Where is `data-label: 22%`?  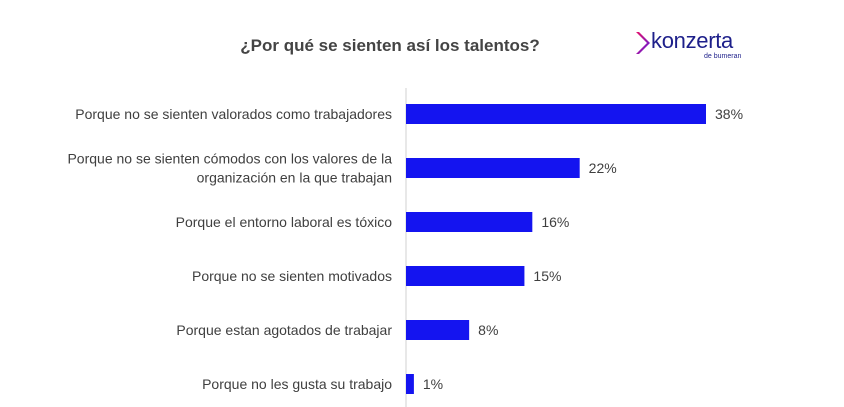 data-label: 22% is located at coordinates (603, 168).